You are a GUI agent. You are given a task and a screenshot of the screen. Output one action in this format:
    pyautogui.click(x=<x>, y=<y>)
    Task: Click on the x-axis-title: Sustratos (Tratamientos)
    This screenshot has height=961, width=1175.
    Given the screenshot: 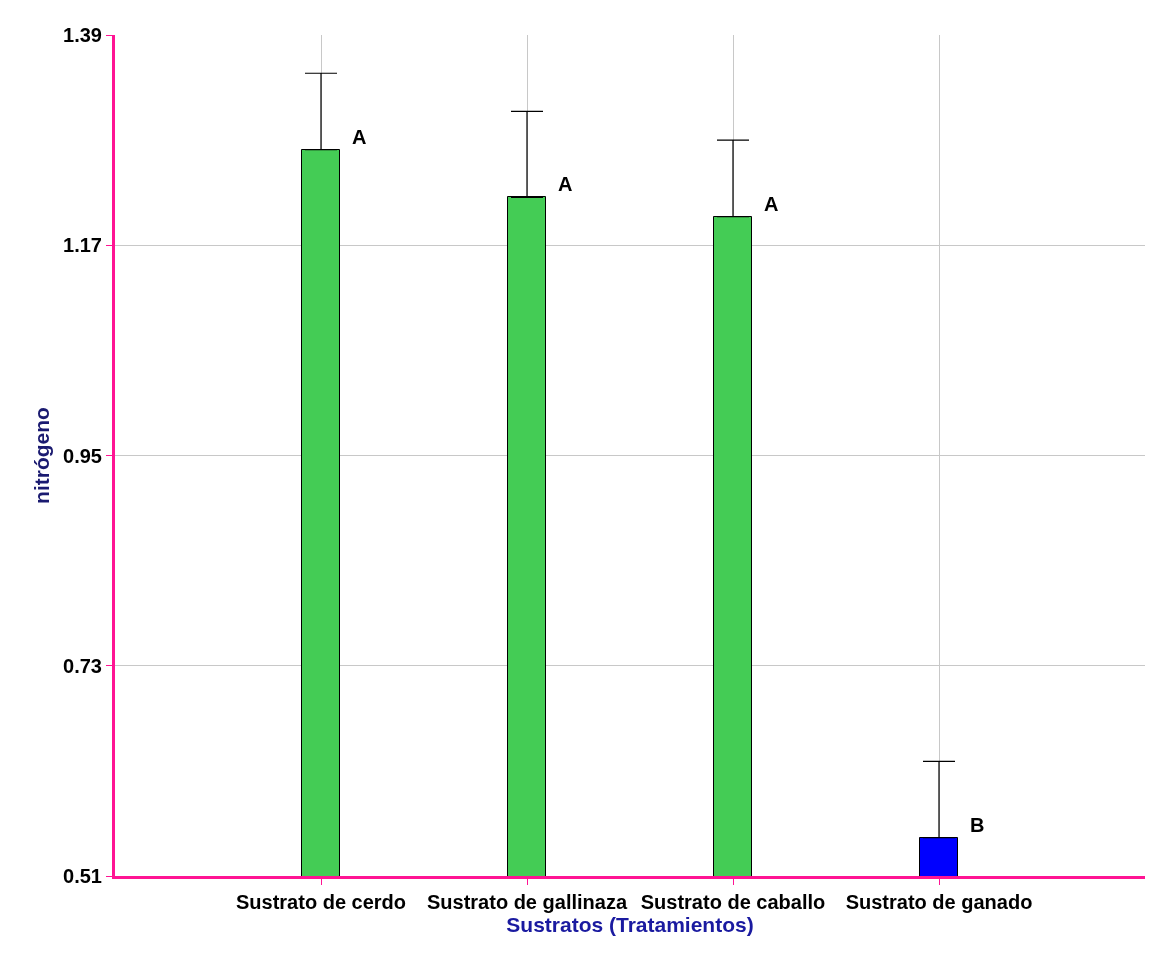 What is the action you would take?
    pyautogui.click(x=630, y=924)
    